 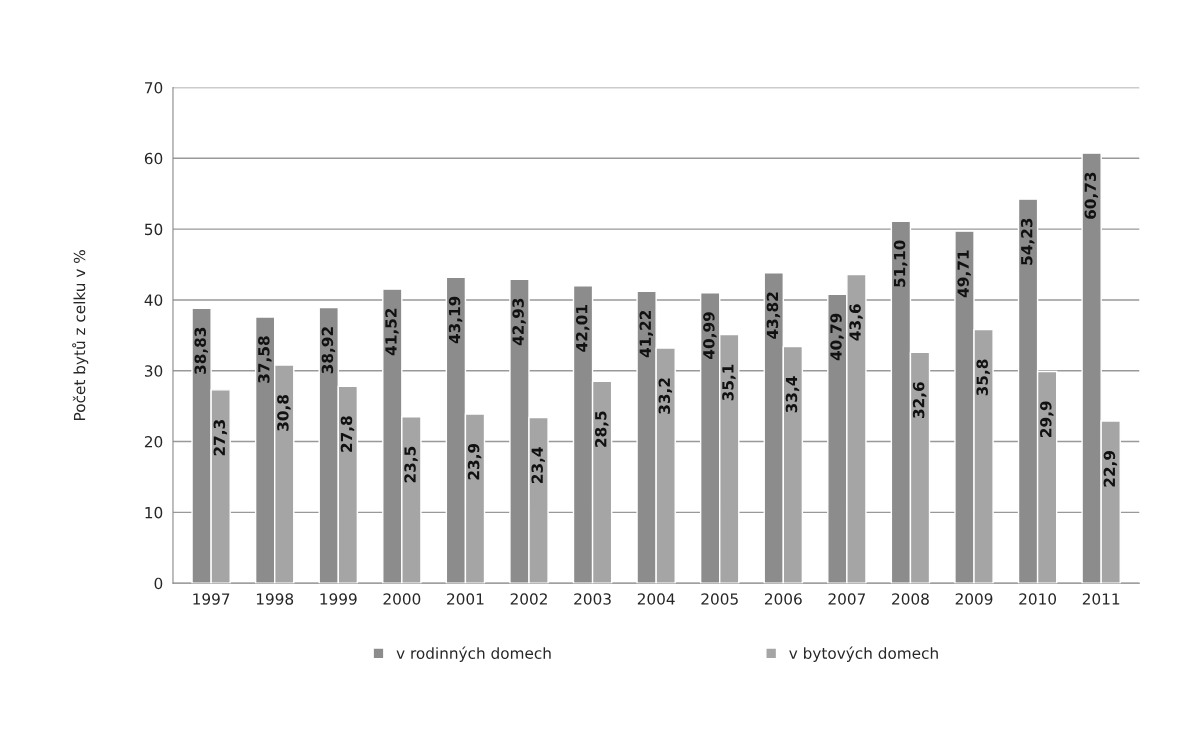 I want to click on x-tick-label: 2009, so click(x=974, y=599).